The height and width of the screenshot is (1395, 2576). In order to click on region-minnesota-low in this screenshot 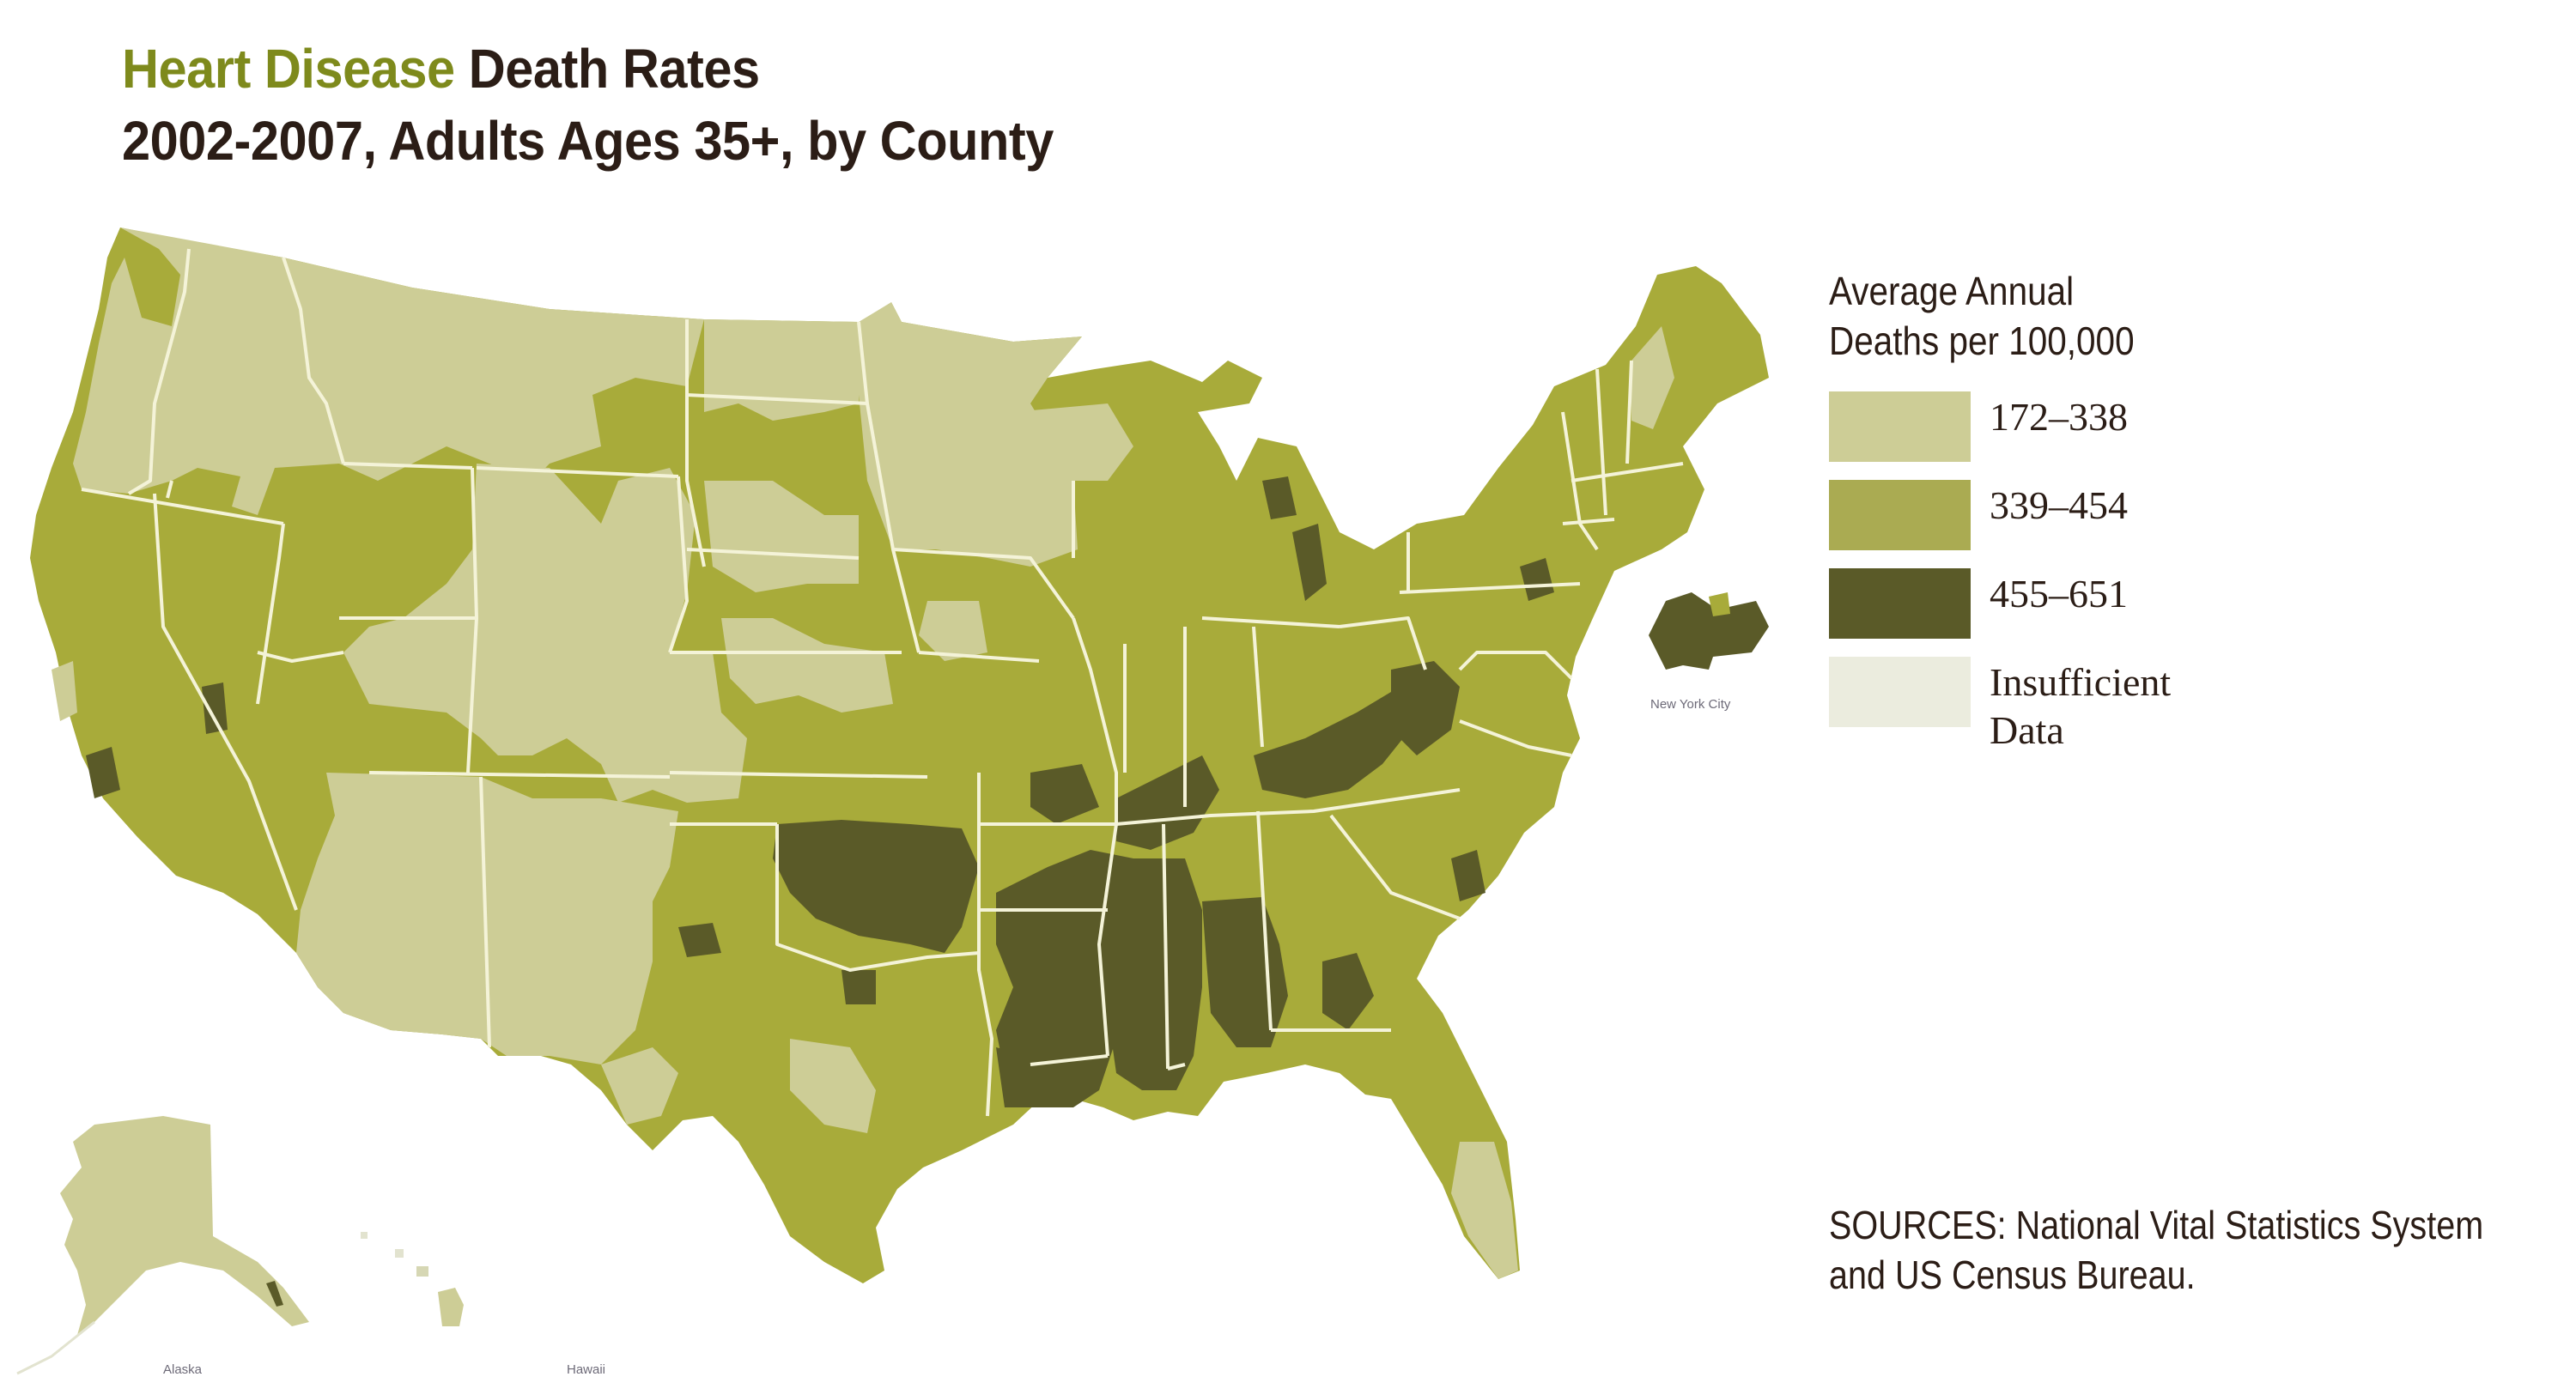, I will do `click(970, 434)`.